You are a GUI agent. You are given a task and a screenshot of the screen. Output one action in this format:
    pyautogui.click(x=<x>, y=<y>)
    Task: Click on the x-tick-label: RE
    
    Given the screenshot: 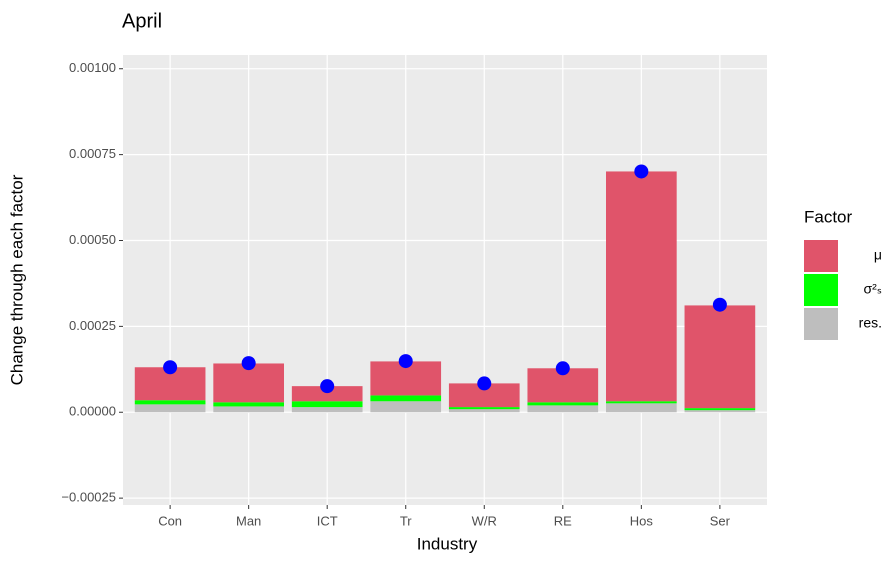 What is the action you would take?
    pyautogui.click(x=563, y=520)
    